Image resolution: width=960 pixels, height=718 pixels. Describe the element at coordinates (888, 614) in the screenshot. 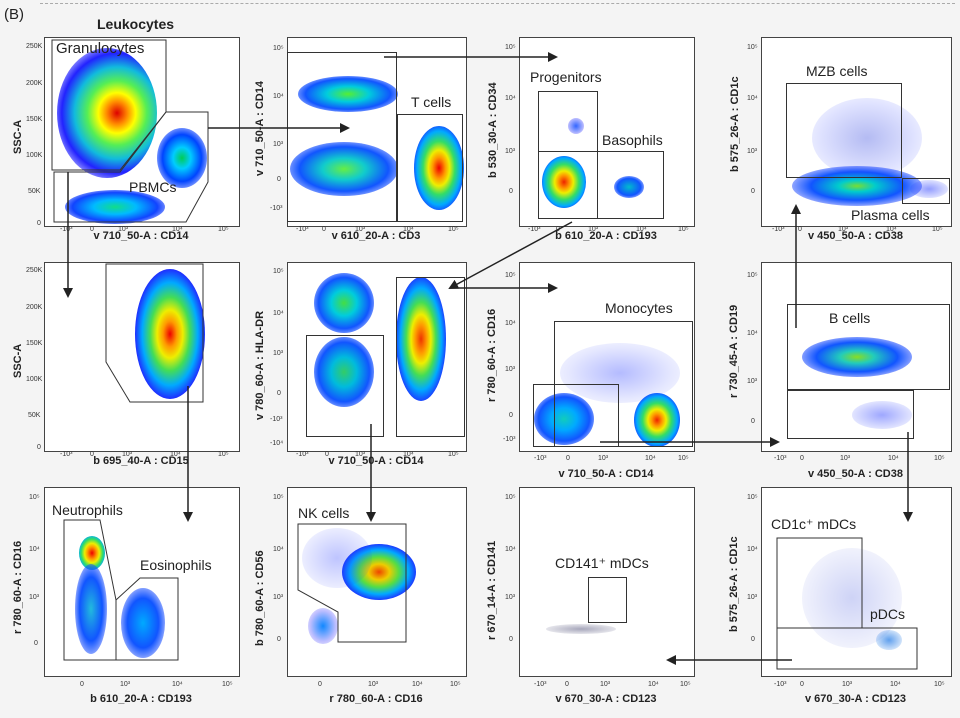

I see `gate-label-pdcs: pDCs` at that location.